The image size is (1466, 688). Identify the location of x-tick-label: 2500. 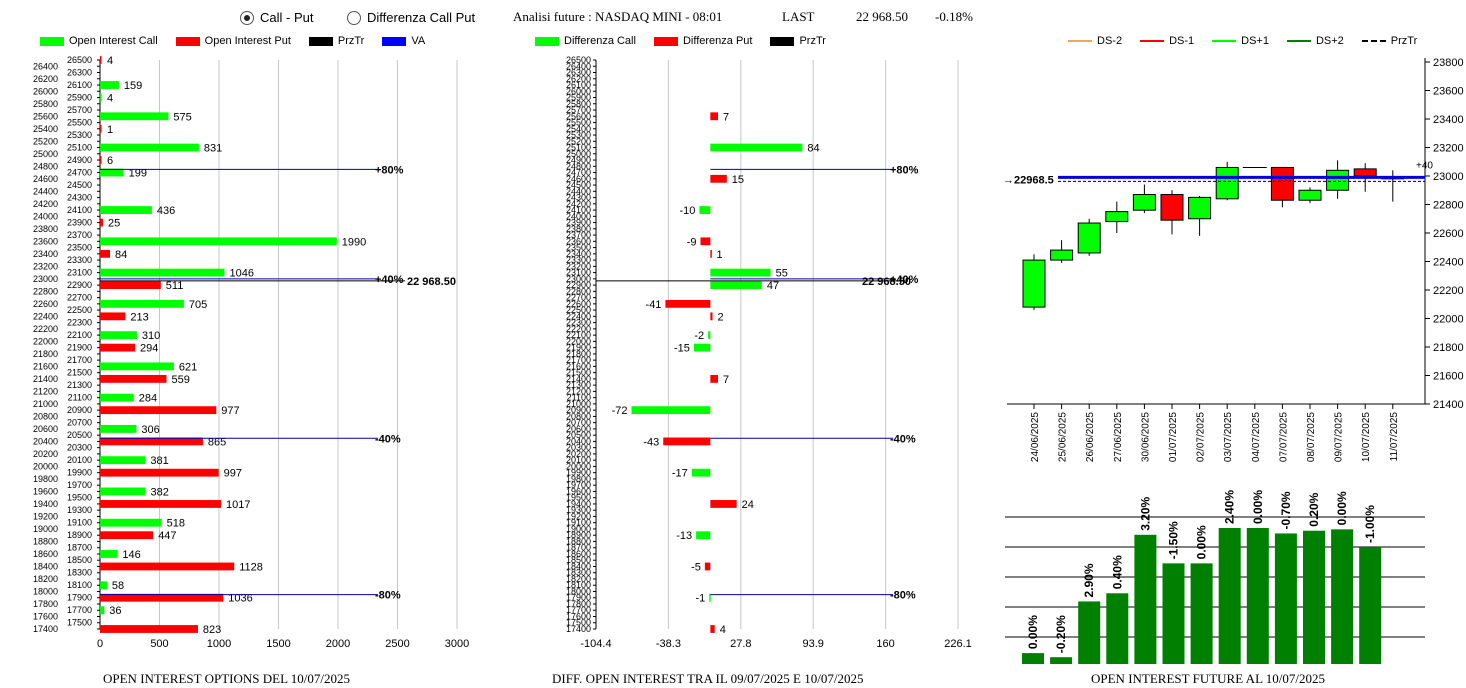
(397, 644).